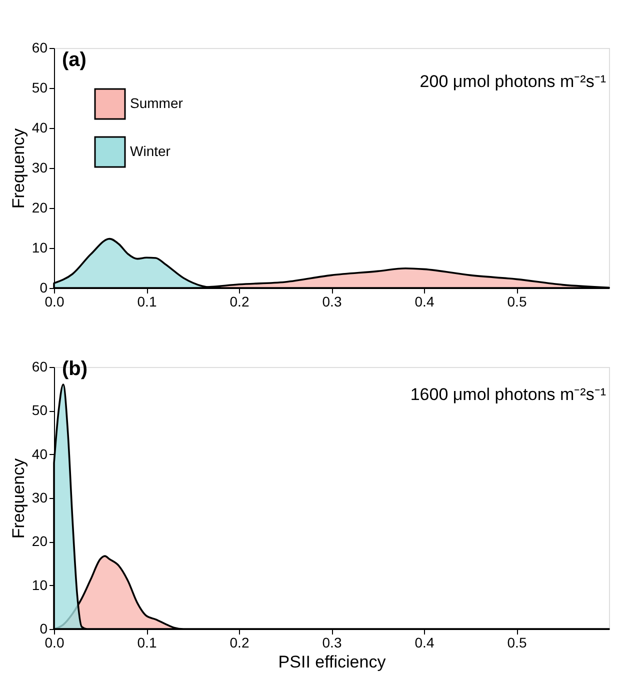  Describe the element at coordinates (508, 394) in the screenshot. I see `annotation: 1600 μmol photons m⁻²s⁻¹` at that location.